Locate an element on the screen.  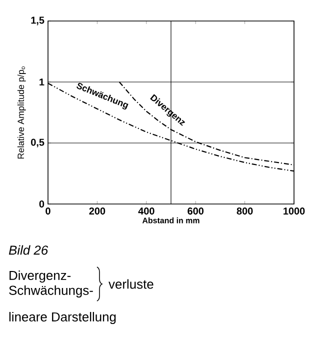
x-tick-label: 200 is located at coordinates (97, 211).